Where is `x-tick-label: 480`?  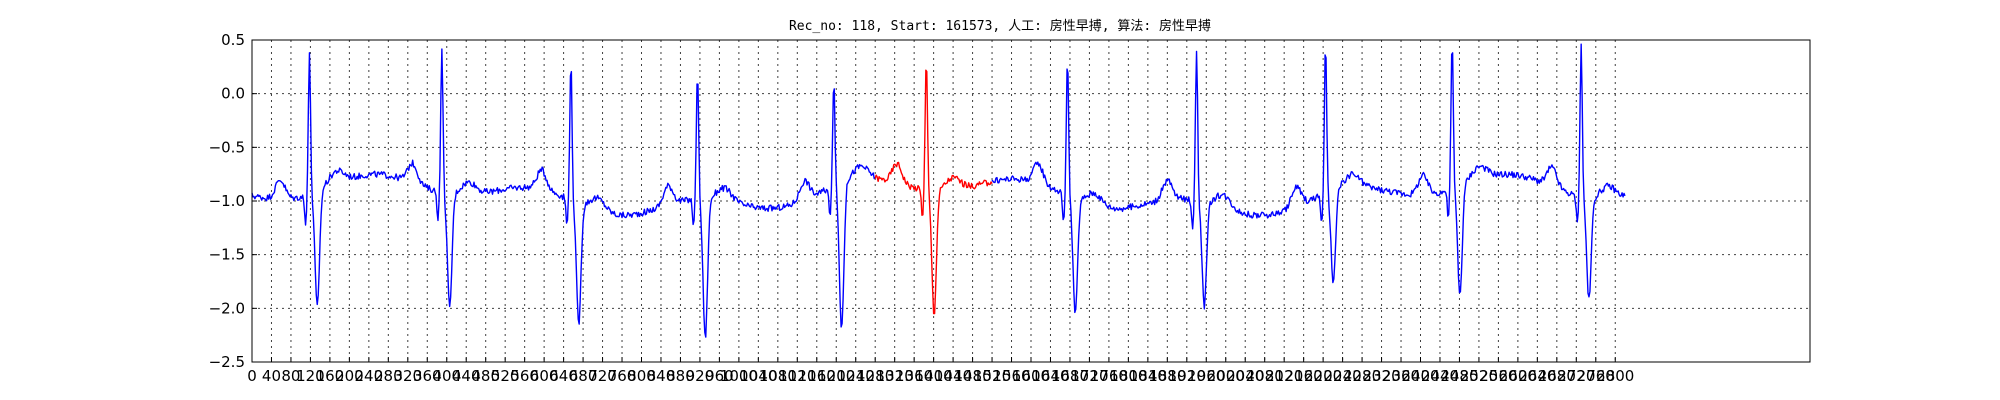 x-tick-label: 480 is located at coordinates (485, 376).